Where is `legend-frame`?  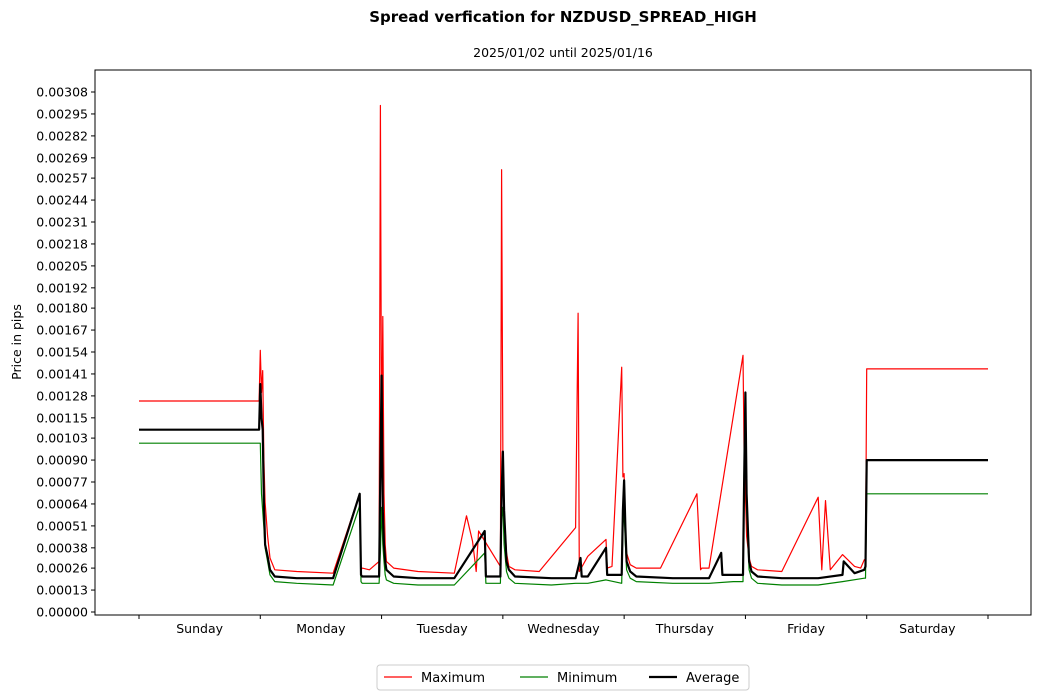 legend-frame is located at coordinates (563, 677).